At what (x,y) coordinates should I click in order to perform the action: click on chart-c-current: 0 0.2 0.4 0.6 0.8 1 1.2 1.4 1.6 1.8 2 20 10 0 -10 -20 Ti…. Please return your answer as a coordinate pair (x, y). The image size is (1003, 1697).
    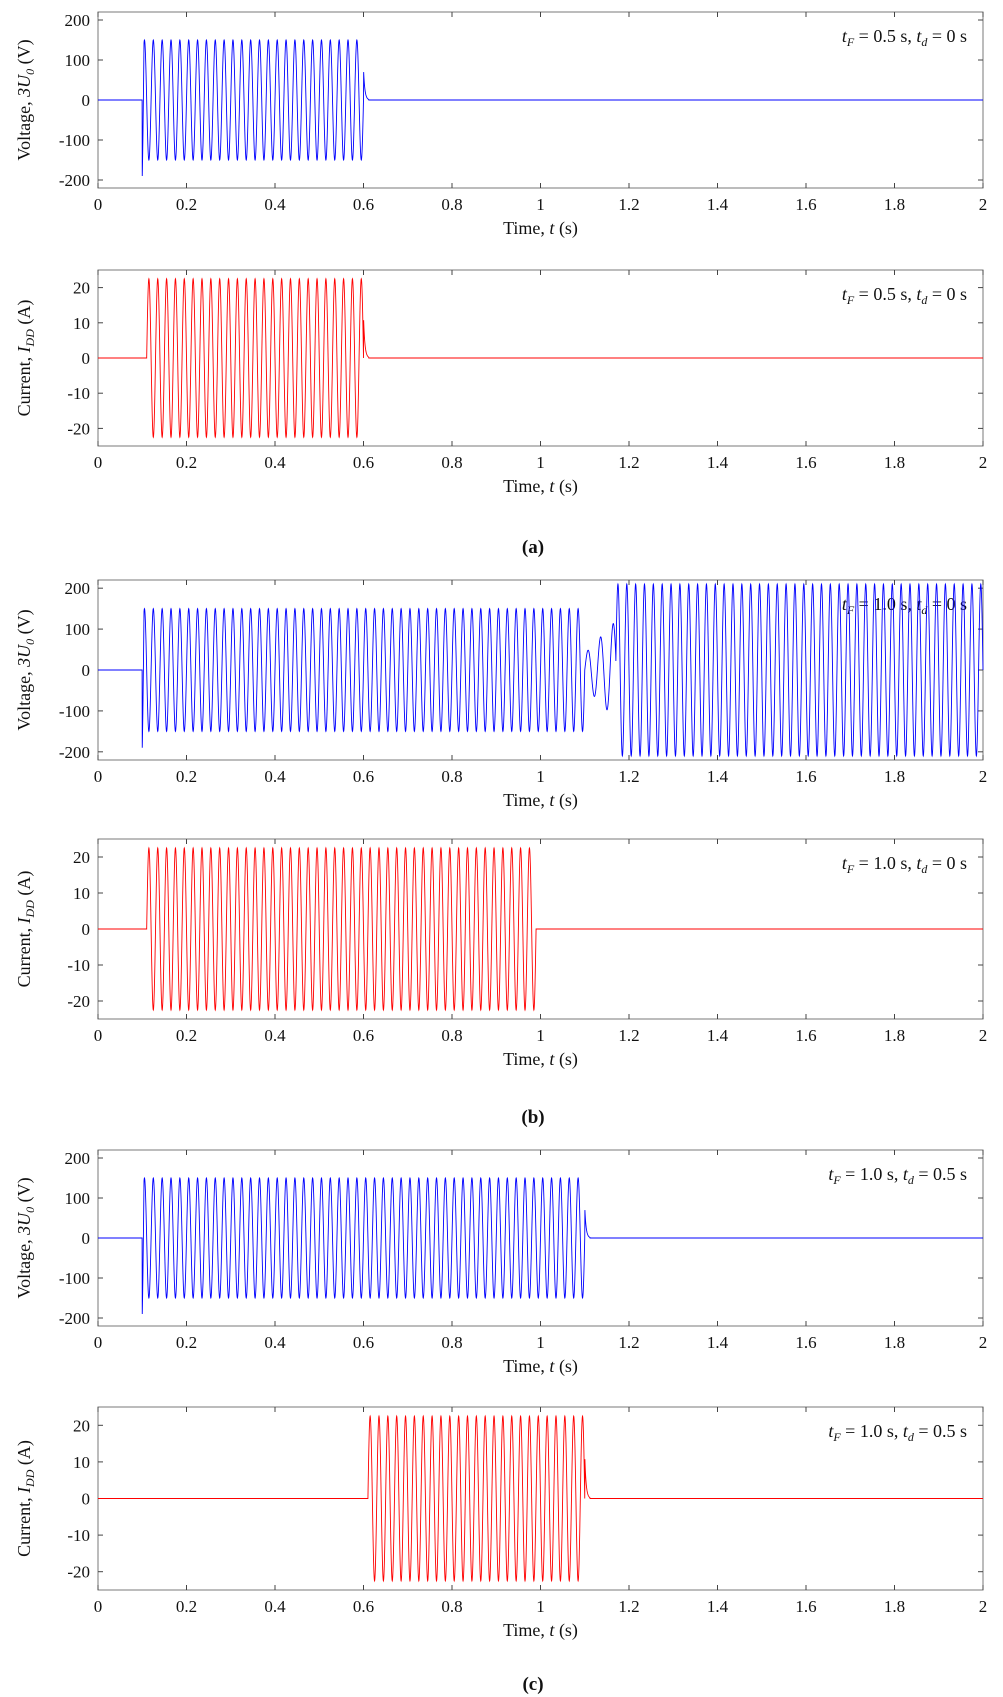
    Looking at the image, I should click on (500, 1523).